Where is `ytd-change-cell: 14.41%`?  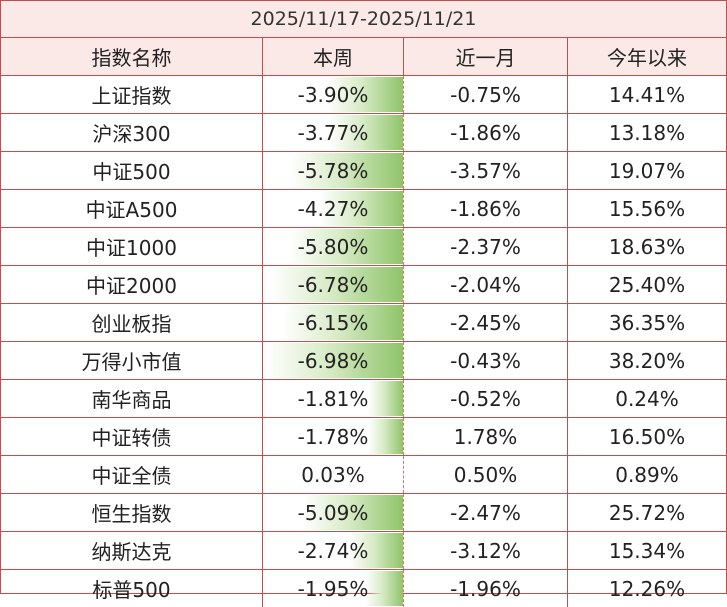
ytd-change-cell: 14.41% is located at coordinates (647, 94).